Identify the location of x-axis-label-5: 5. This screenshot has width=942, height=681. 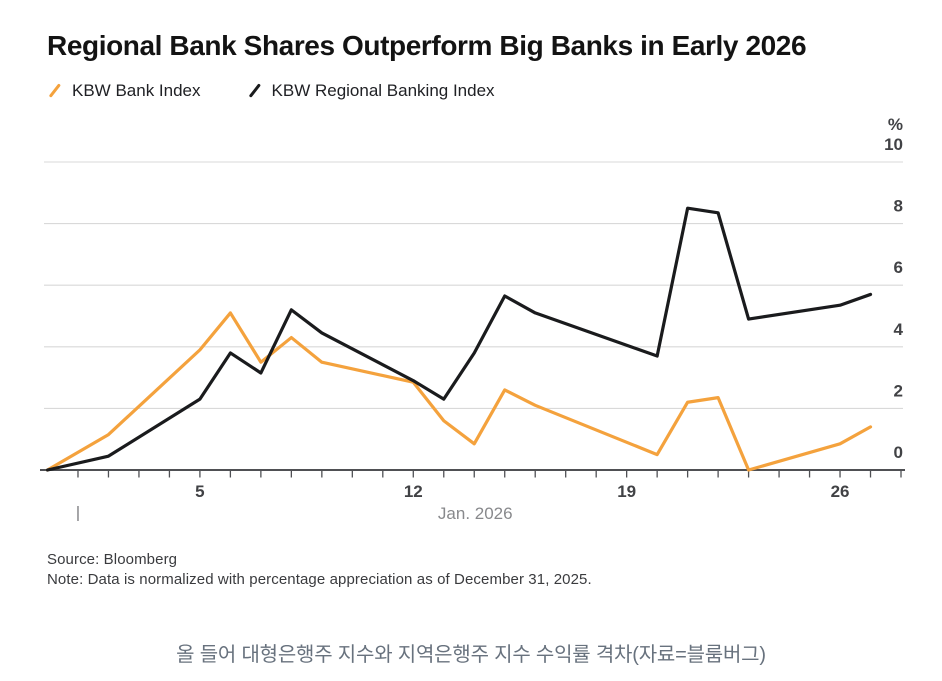
(199, 491).